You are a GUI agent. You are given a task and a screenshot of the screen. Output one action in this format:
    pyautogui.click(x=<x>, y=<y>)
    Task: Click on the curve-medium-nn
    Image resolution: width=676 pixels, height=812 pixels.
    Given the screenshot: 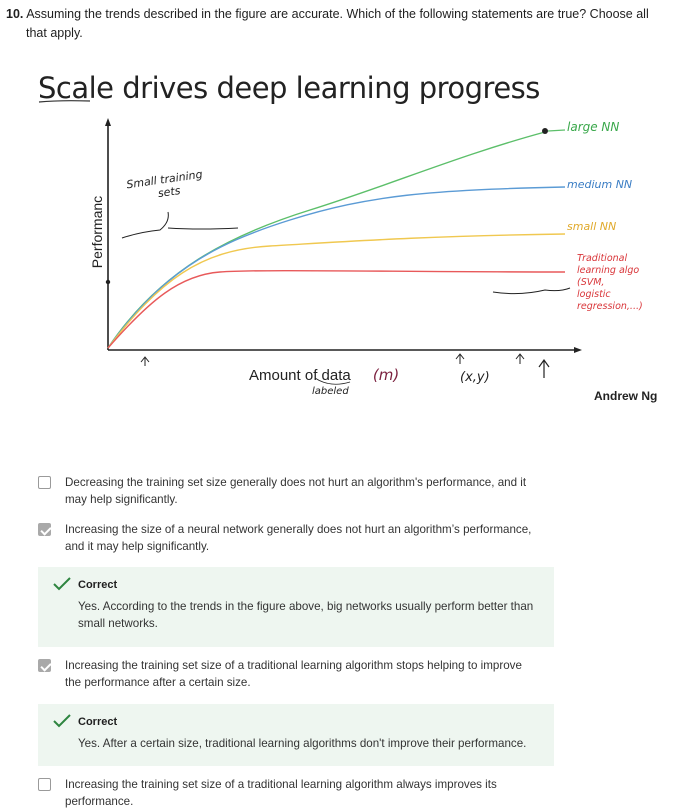 What is the action you would take?
    pyautogui.click(x=336, y=267)
    